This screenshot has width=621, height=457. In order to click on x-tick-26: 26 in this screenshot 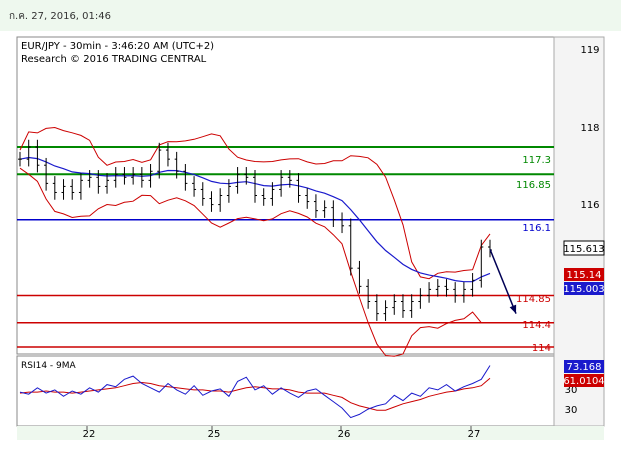, I will do `click(344, 434)`.